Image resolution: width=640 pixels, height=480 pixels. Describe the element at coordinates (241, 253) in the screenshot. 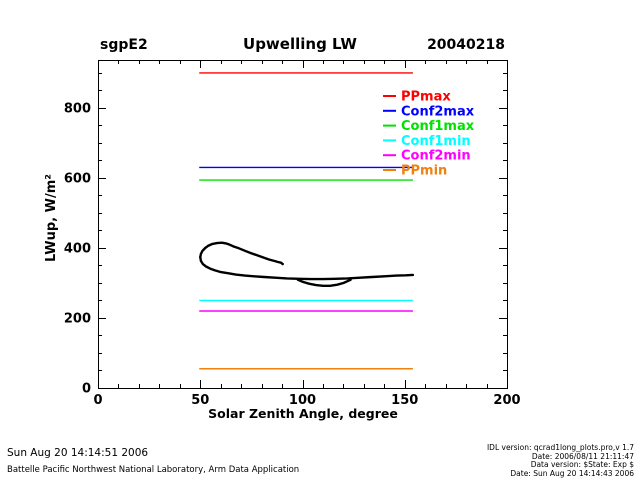

I see `upwelling-lw-afternoon-branch` at that location.